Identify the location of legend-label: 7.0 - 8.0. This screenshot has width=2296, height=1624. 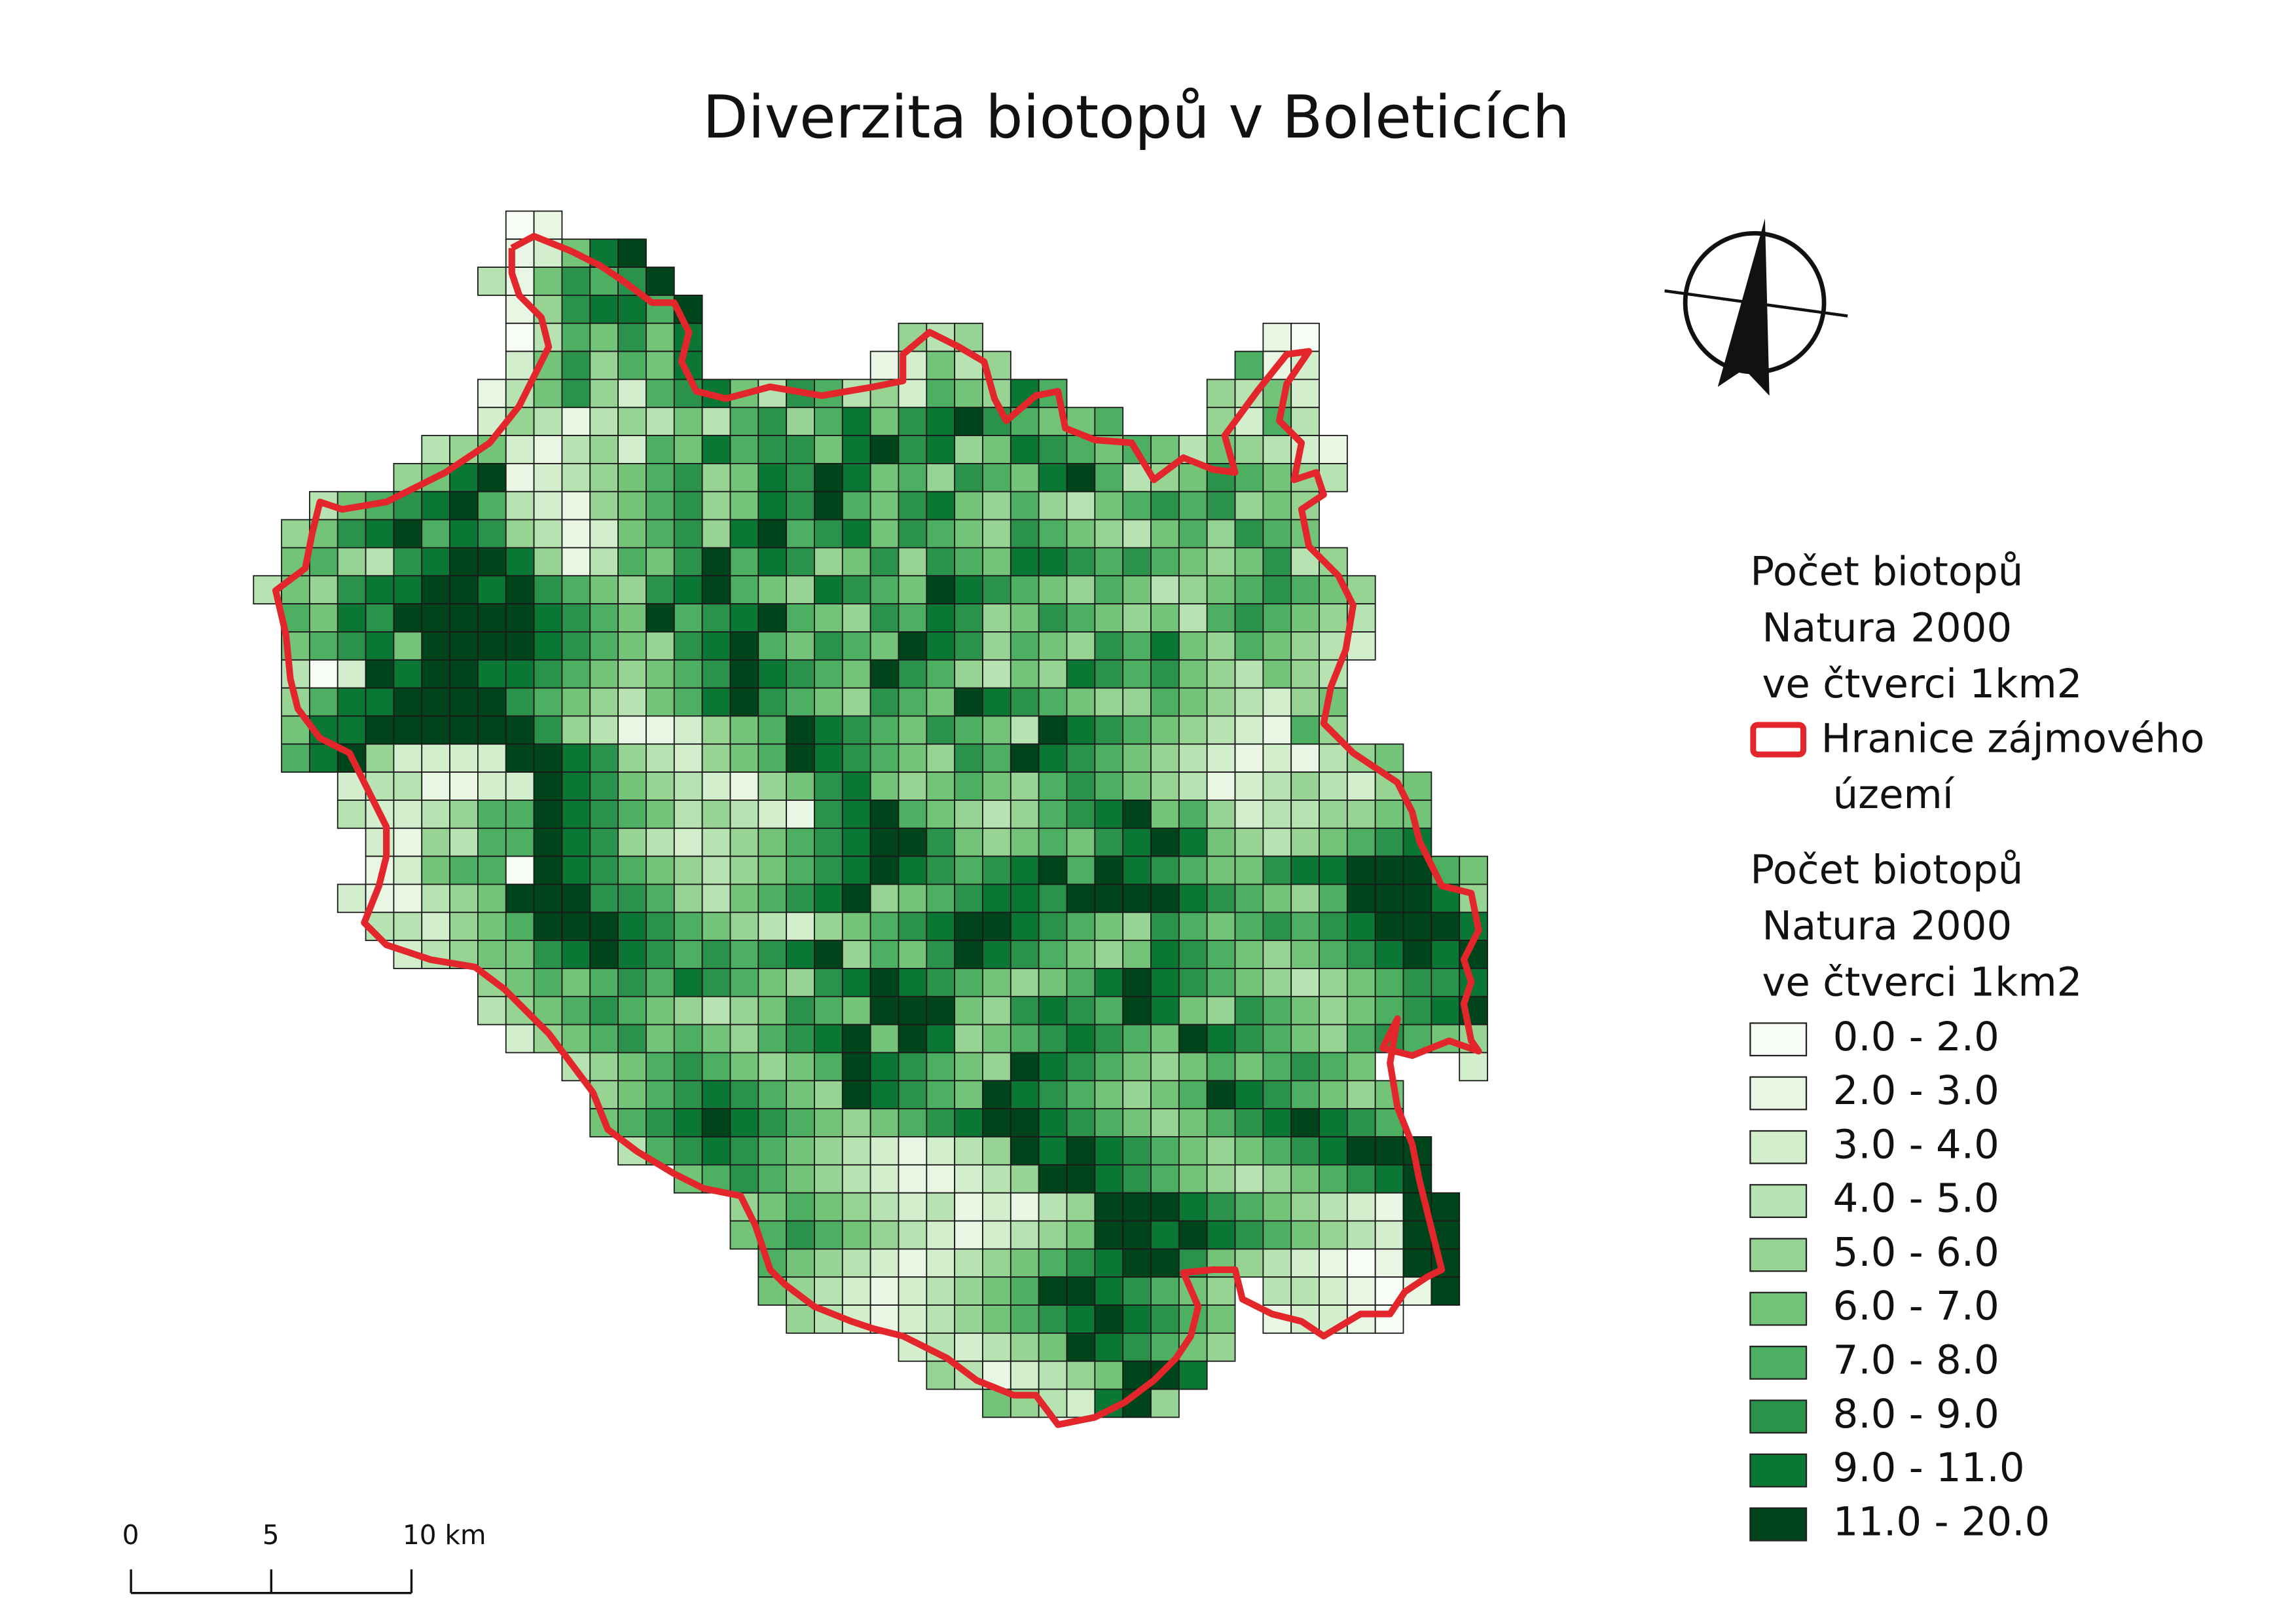
(1916, 1360).